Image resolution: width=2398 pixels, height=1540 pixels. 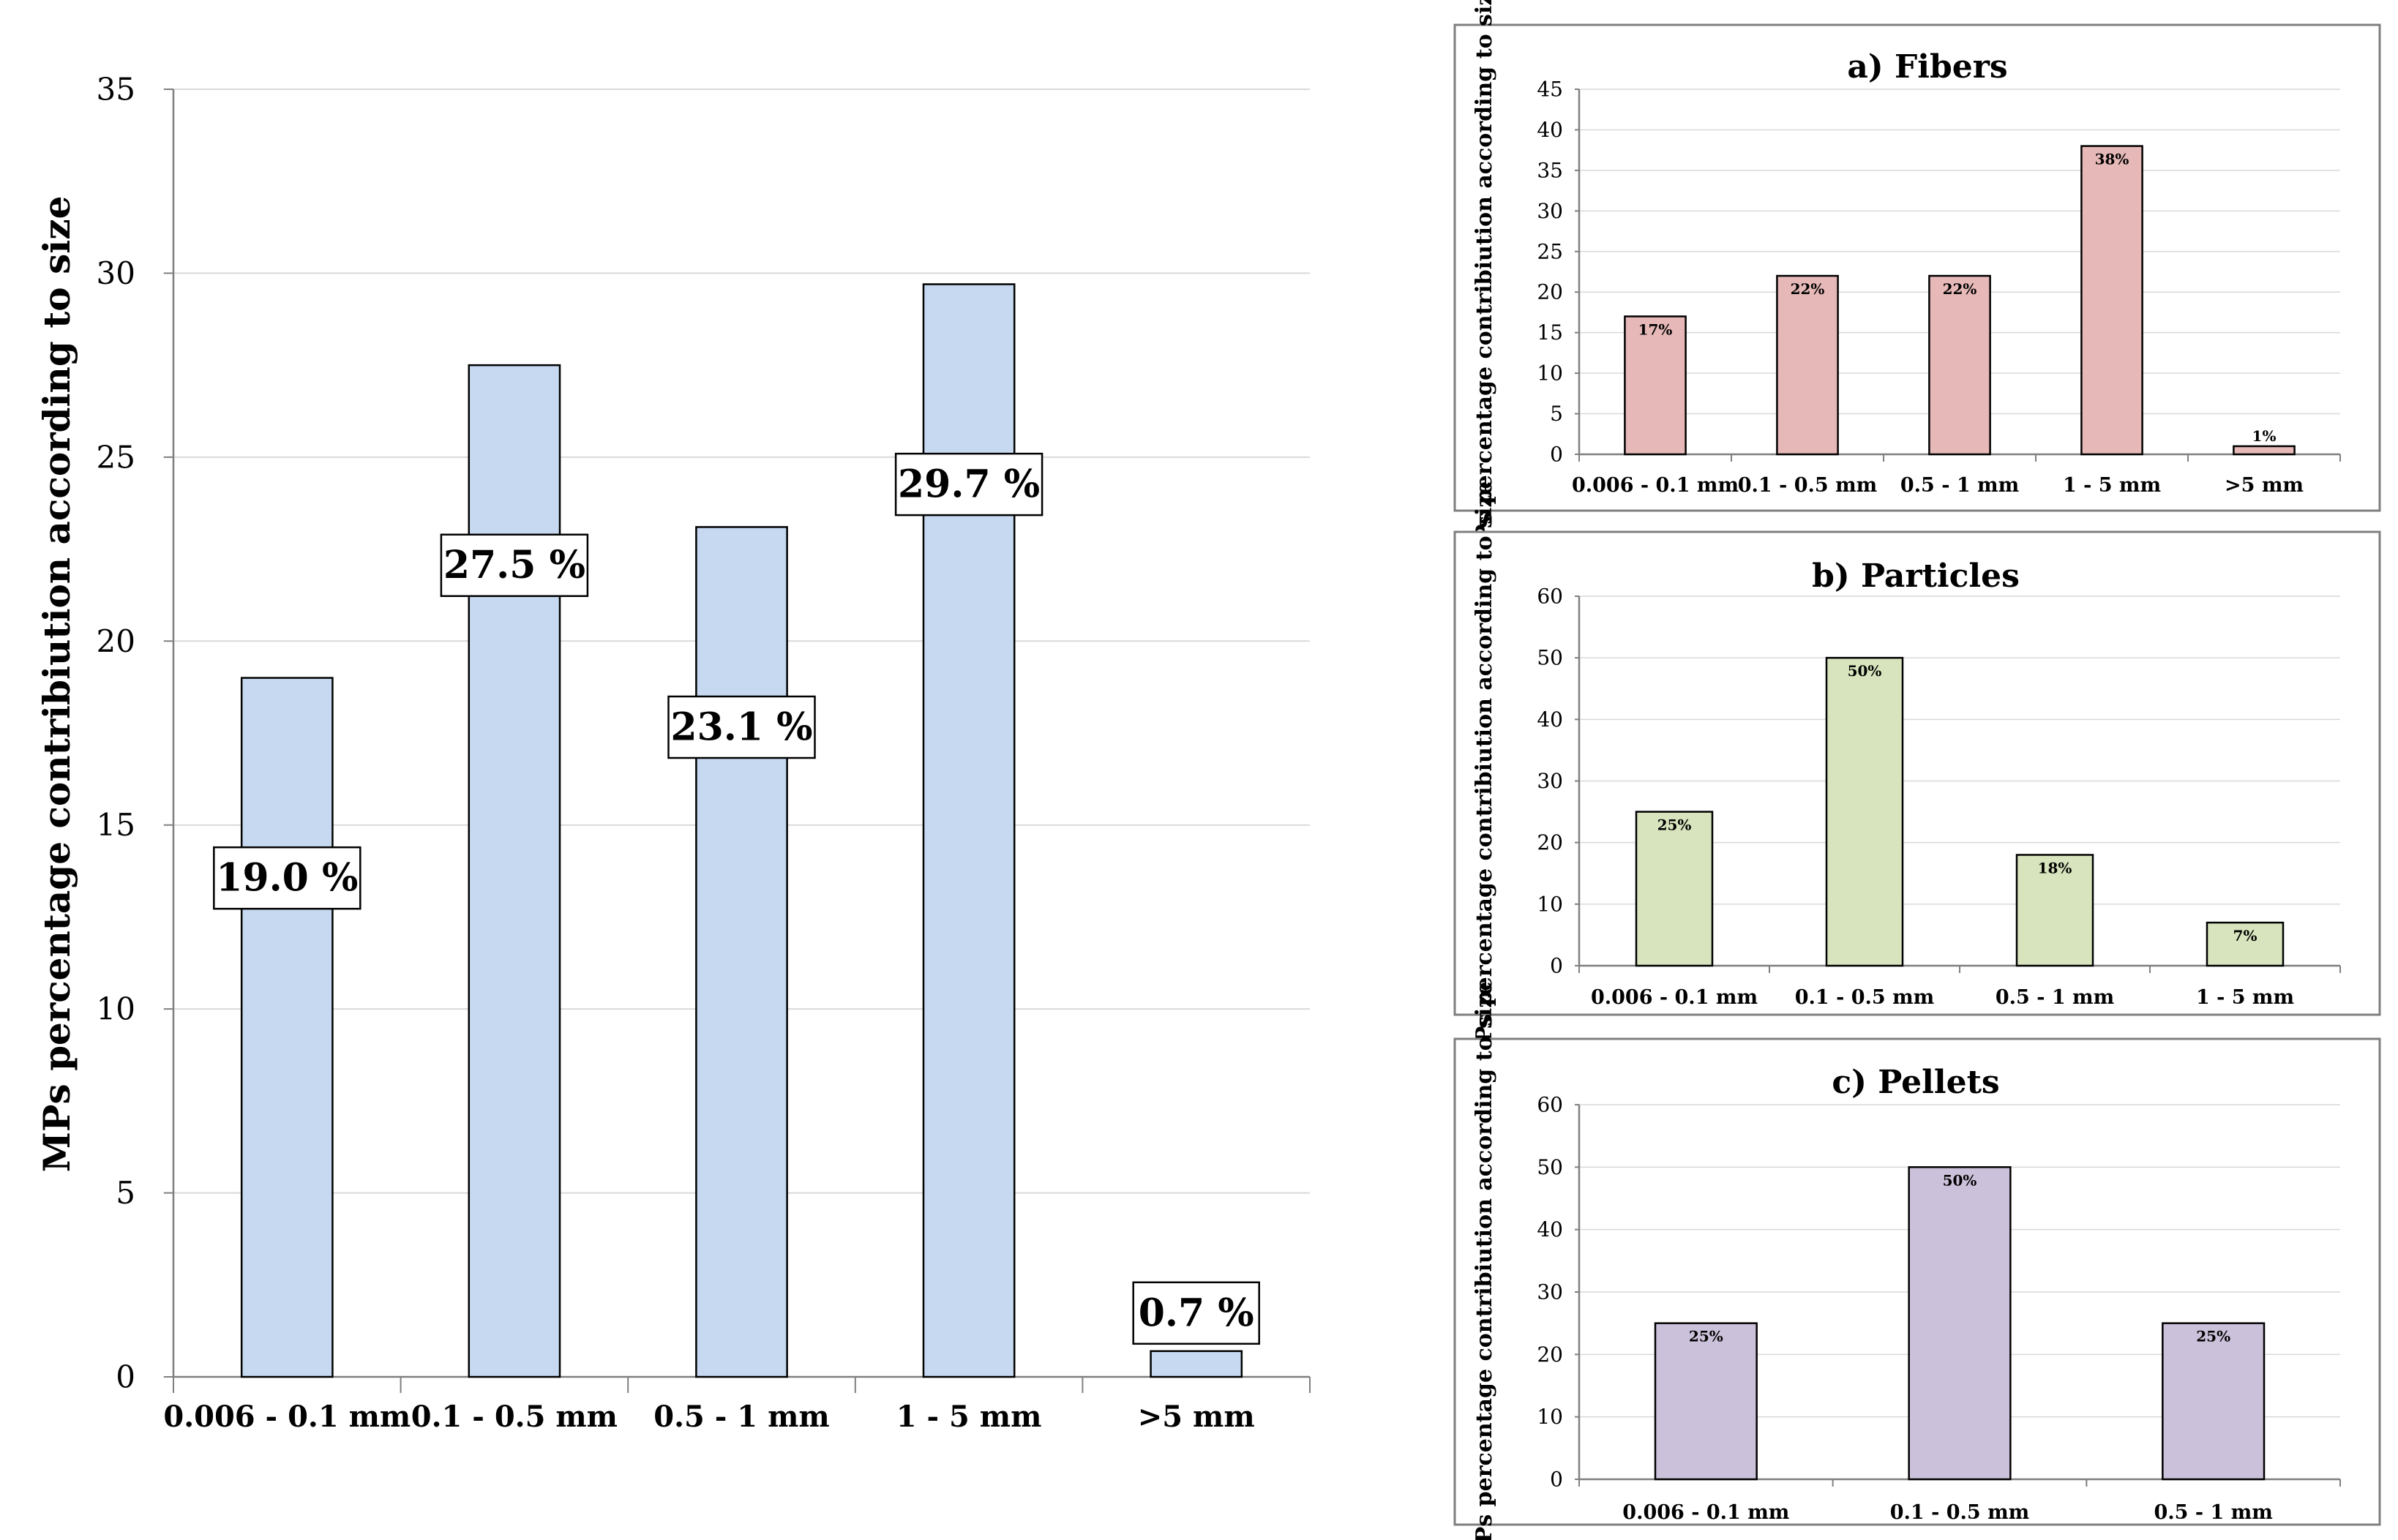 What do you see at coordinates (1550, 1292) in the screenshot?
I see `pellets-y-tick-label: 30` at bounding box center [1550, 1292].